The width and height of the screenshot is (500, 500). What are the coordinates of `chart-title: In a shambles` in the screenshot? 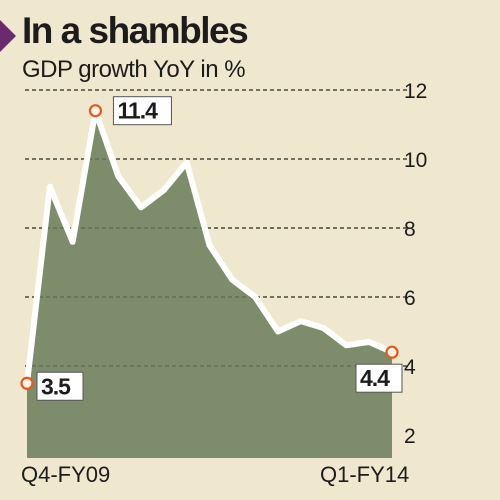 It's located at (135, 30).